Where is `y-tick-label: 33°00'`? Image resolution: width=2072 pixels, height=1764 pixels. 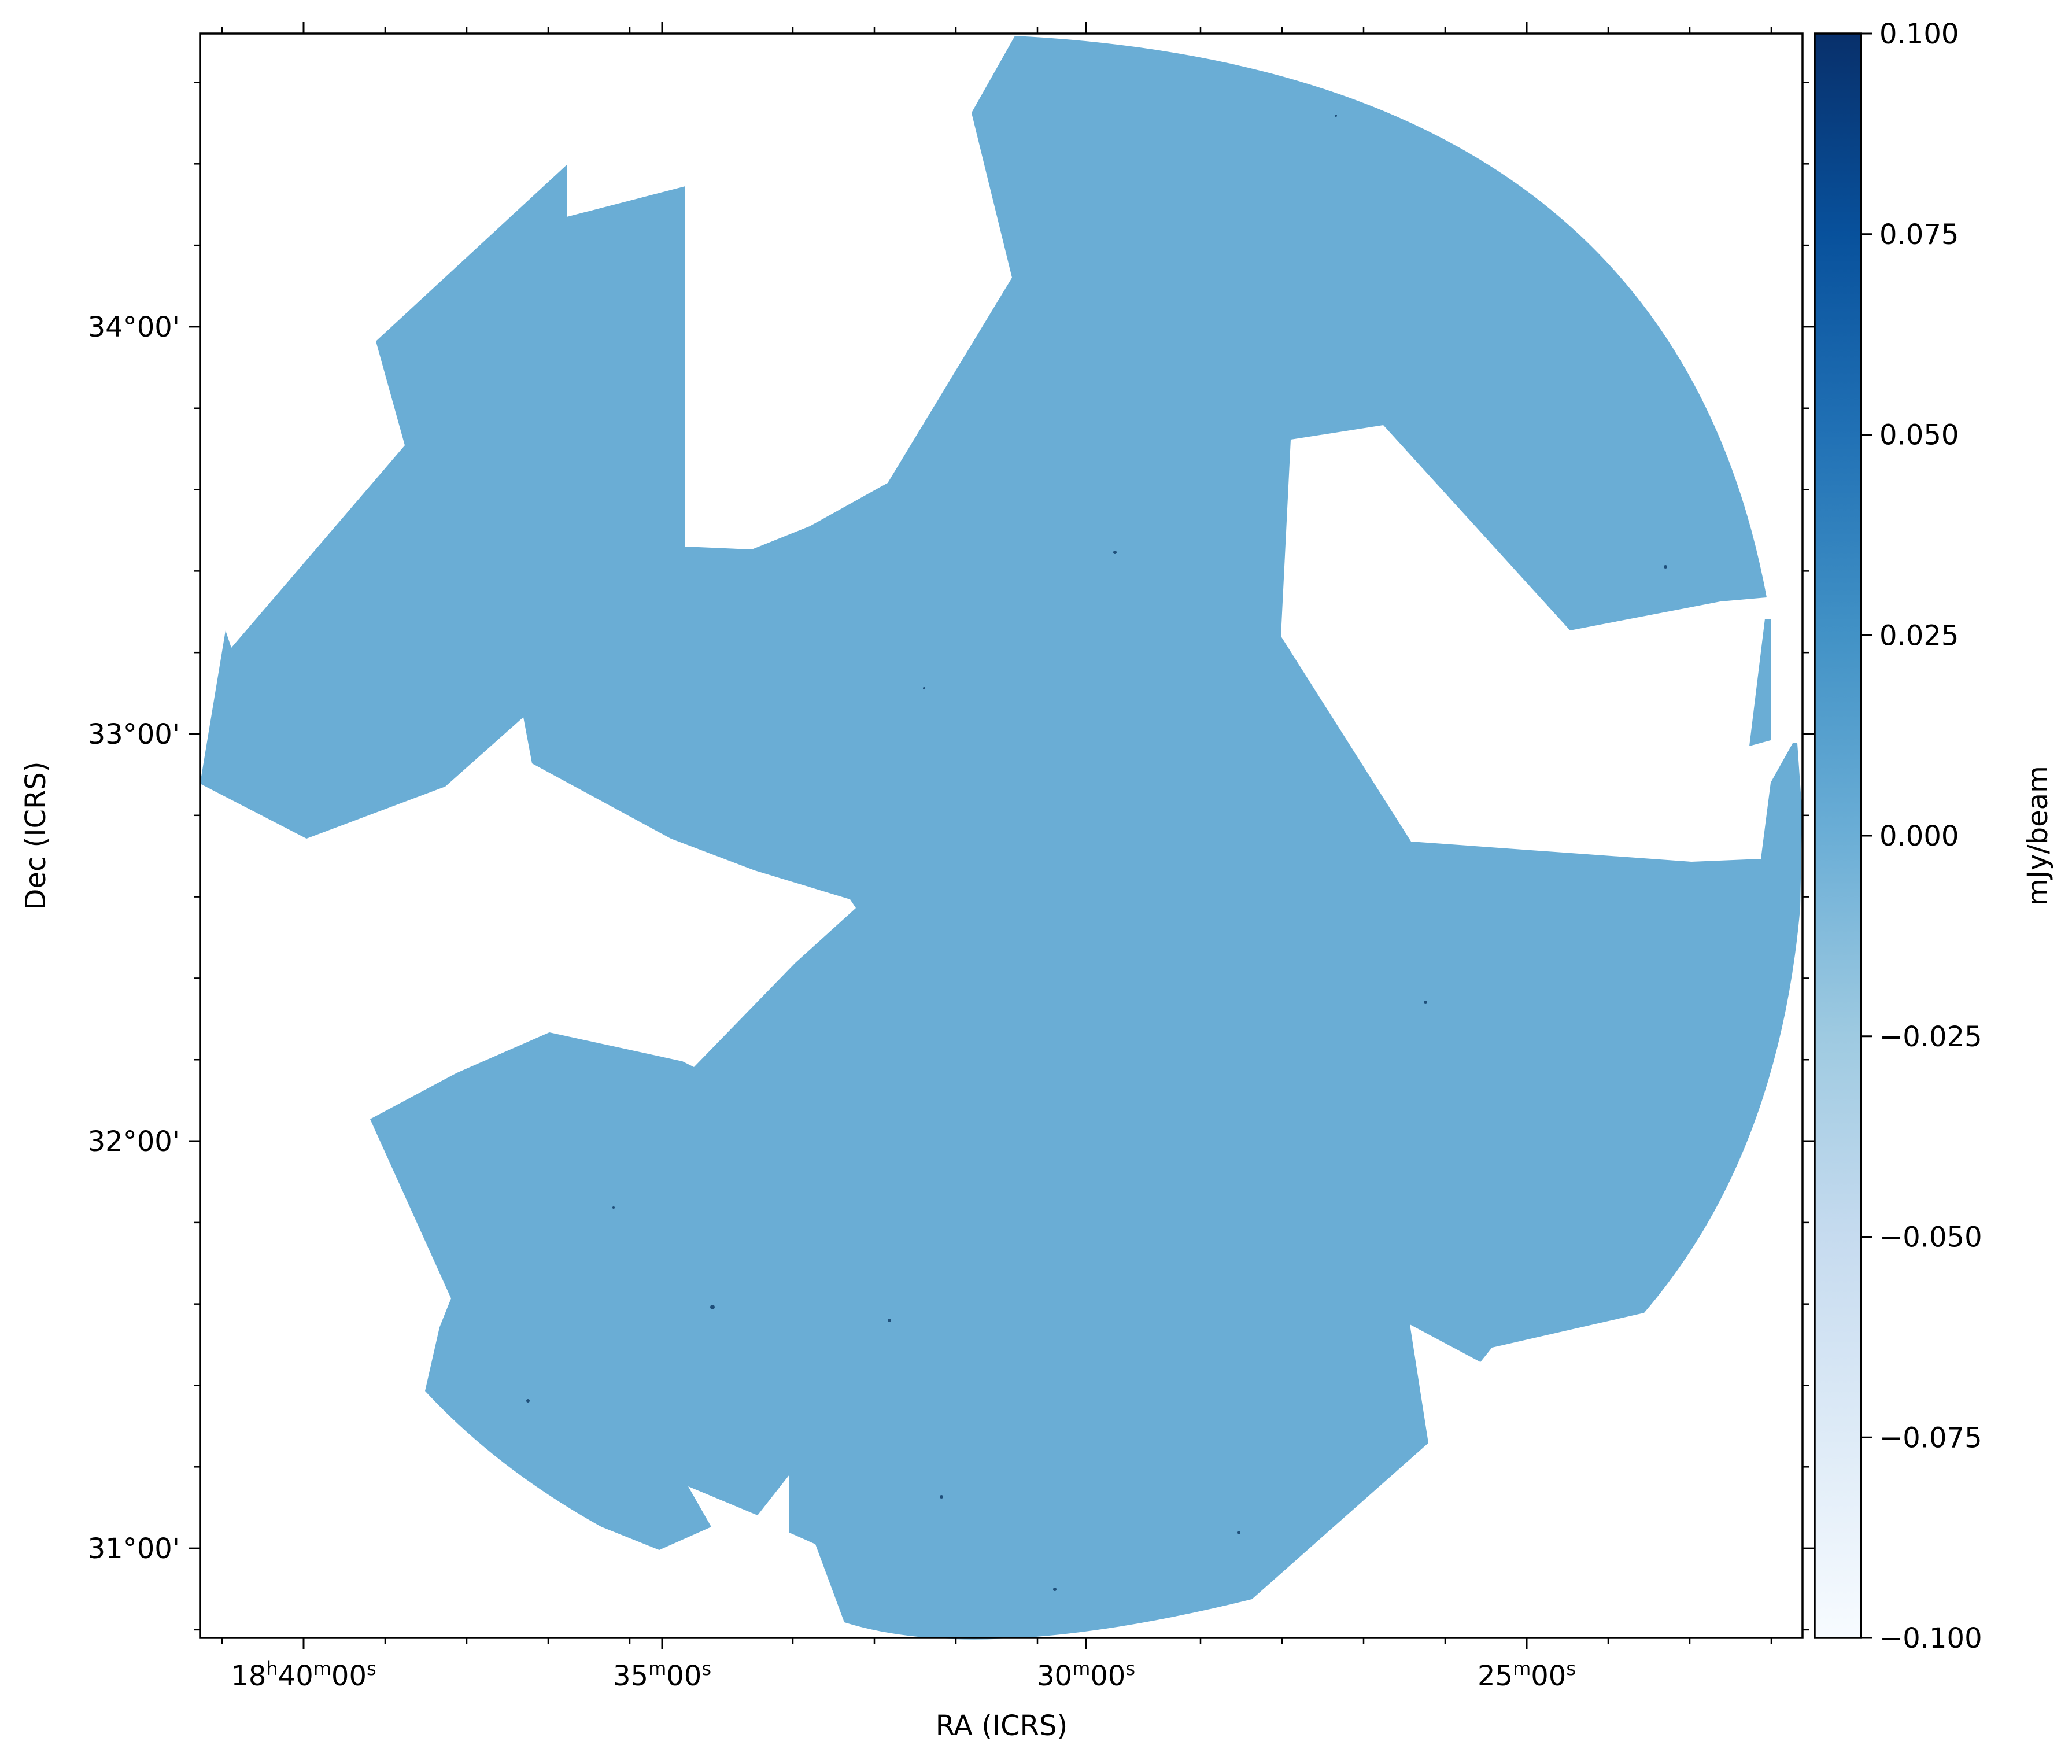 y-tick-label: 33°00' is located at coordinates (134, 734).